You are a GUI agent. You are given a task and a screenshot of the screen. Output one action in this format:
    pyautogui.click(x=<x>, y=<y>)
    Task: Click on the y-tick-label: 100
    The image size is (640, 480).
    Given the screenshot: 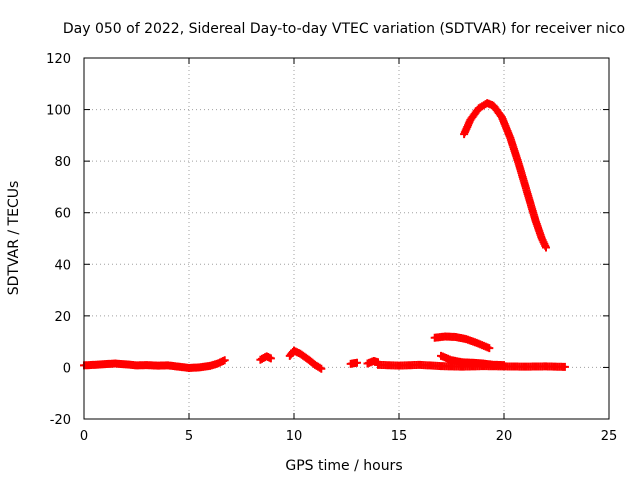 What is the action you would take?
    pyautogui.click(x=58, y=111)
    